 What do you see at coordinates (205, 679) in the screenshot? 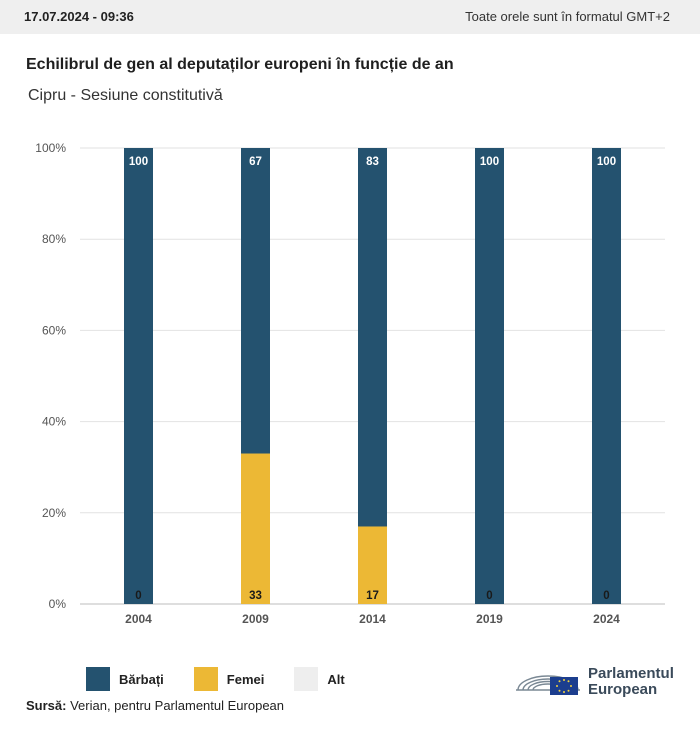
I see `legend-swatch-femei` at bounding box center [205, 679].